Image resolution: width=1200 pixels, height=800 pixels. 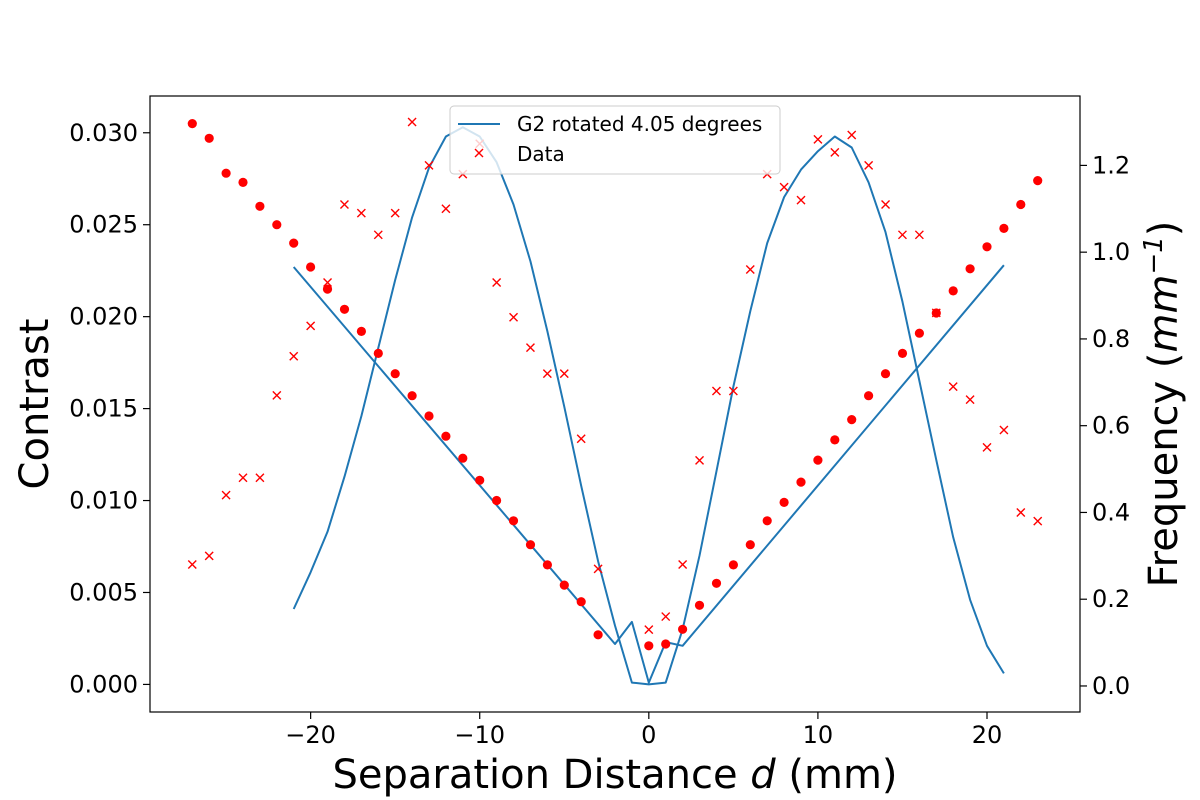 I want to click on x-tick-label: 10, so click(x=818, y=735).